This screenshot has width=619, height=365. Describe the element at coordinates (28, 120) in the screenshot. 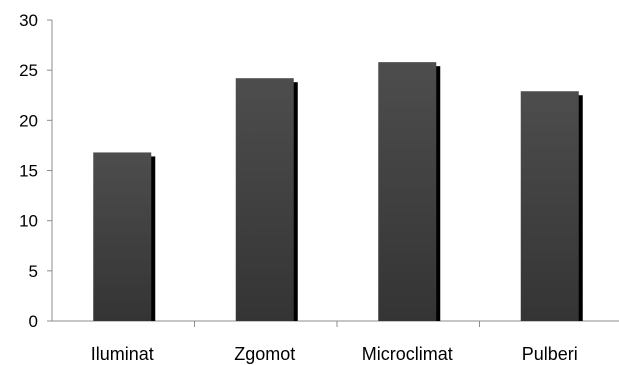

I see `y-tick-label: 20` at that location.